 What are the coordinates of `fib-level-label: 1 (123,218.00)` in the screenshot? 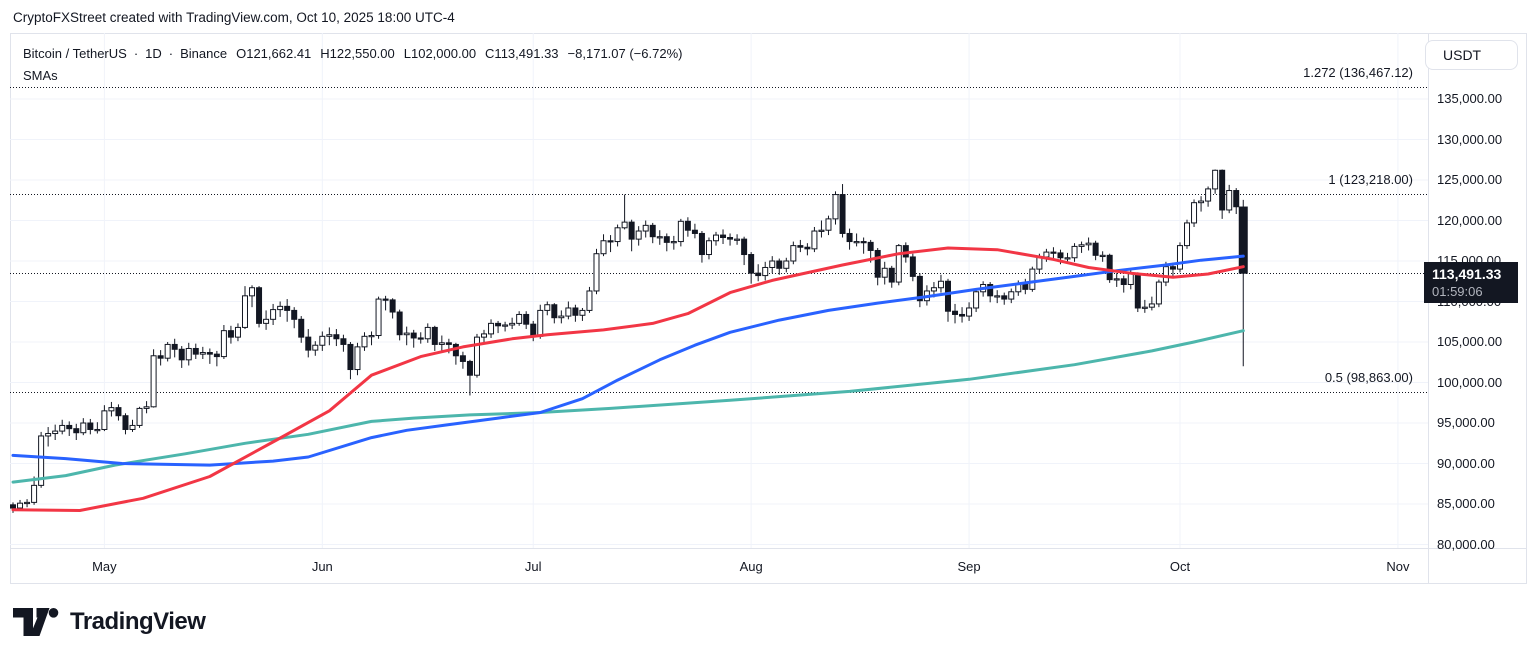 It's located at (1370, 180).